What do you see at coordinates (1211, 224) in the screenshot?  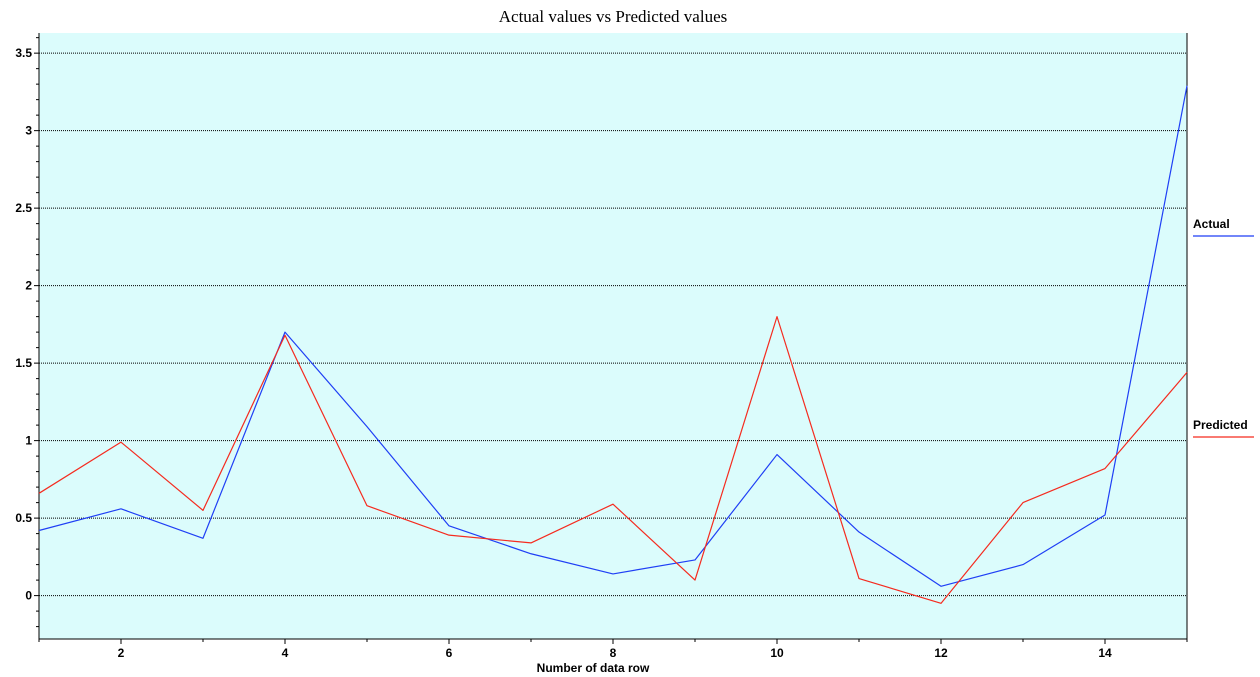 I see `legend-label: Actual` at bounding box center [1211, 224].